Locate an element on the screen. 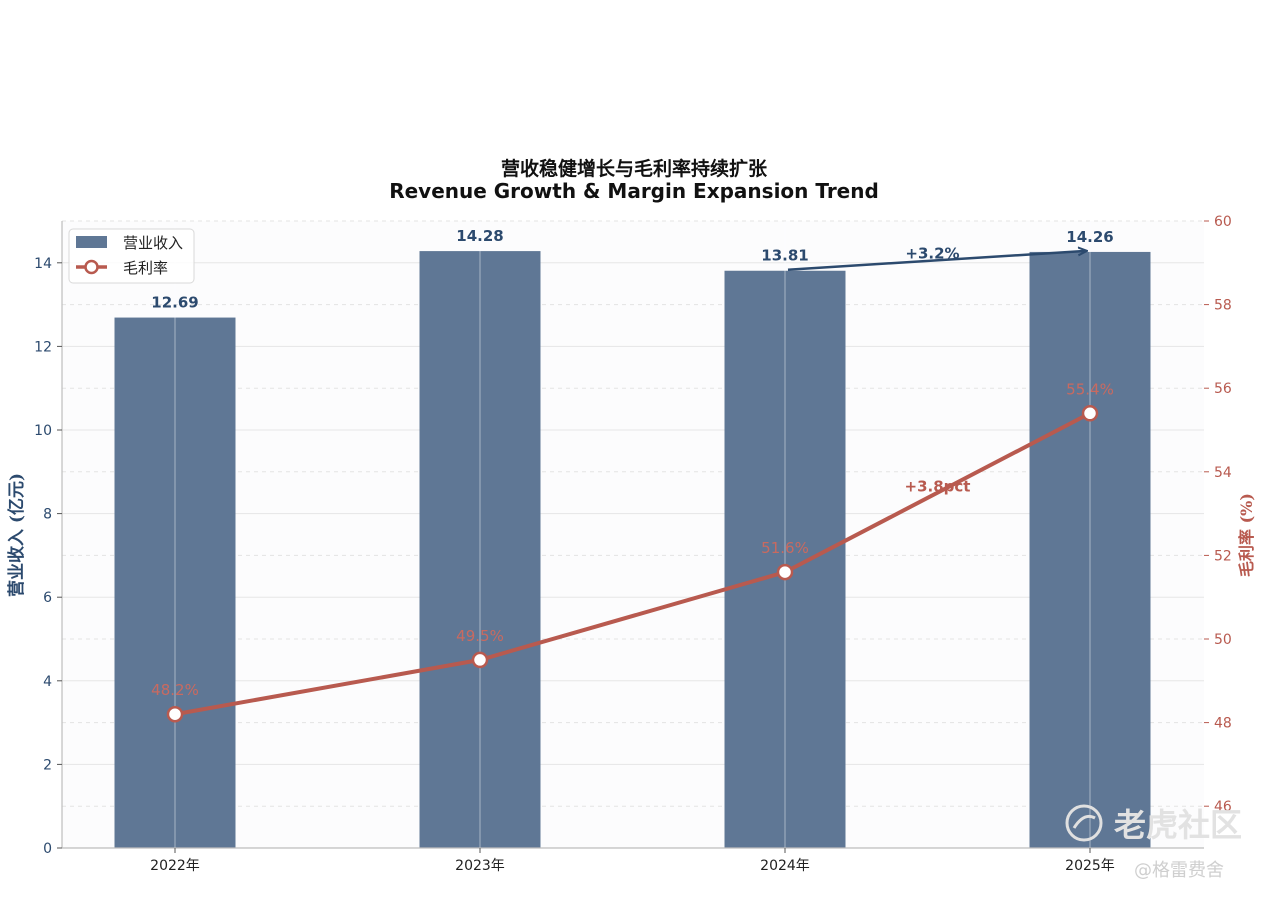 The width and height of the screenshot is (1269, 902). y-tick-left-label: 2 is located at coordinates (47, 765).